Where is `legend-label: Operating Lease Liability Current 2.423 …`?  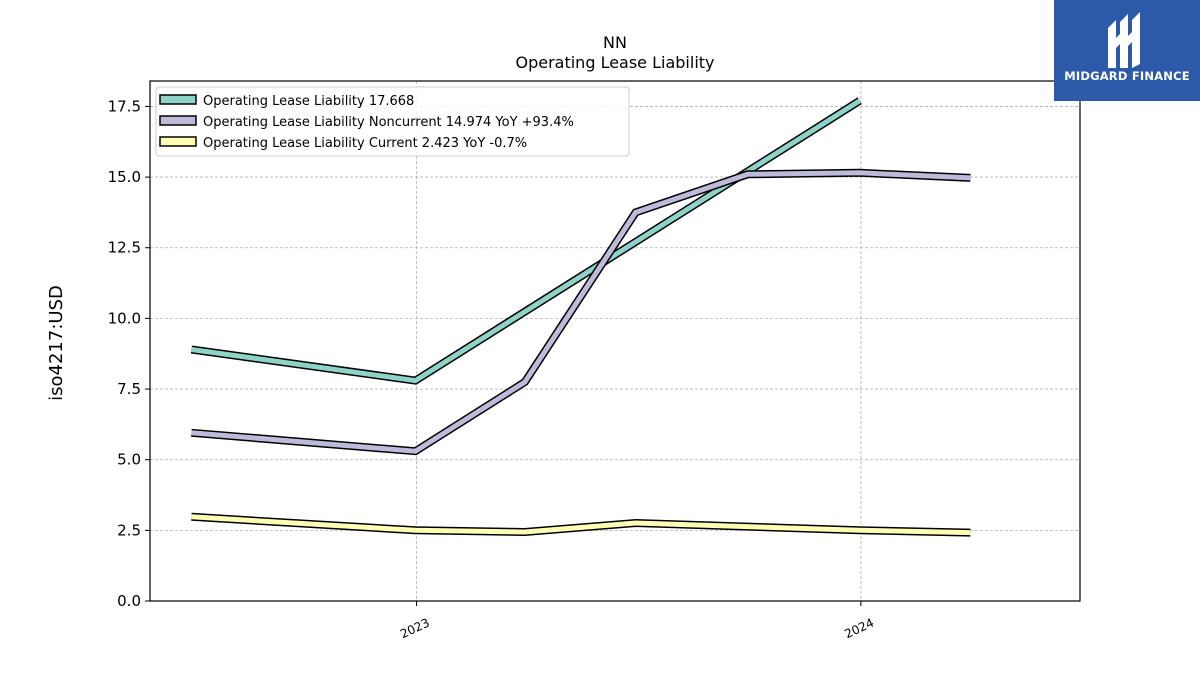 legend-label: Operating Lease Liability Current 2.423 … is located at coordinates (365, 143).